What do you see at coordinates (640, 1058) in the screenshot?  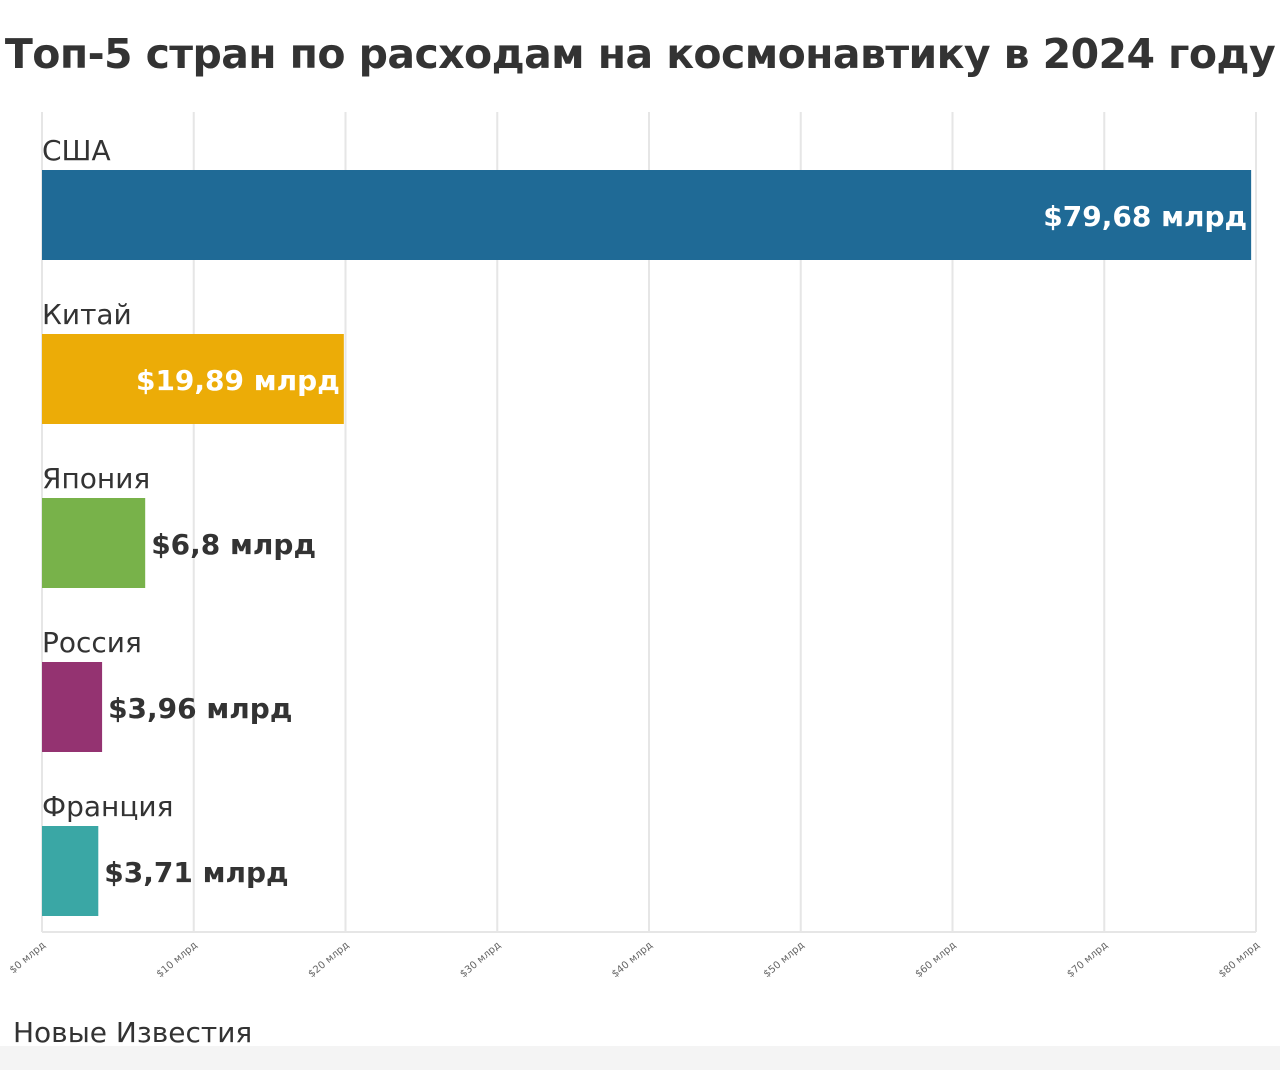 I see `bottom-strip` at bounding box center [640, 1058].